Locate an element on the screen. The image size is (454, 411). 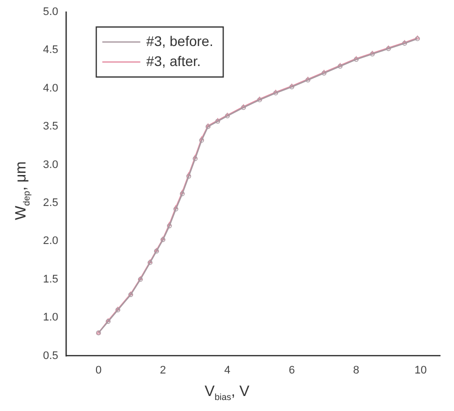
y-tick-label: 4.0 is located at coordinates (50, 88).